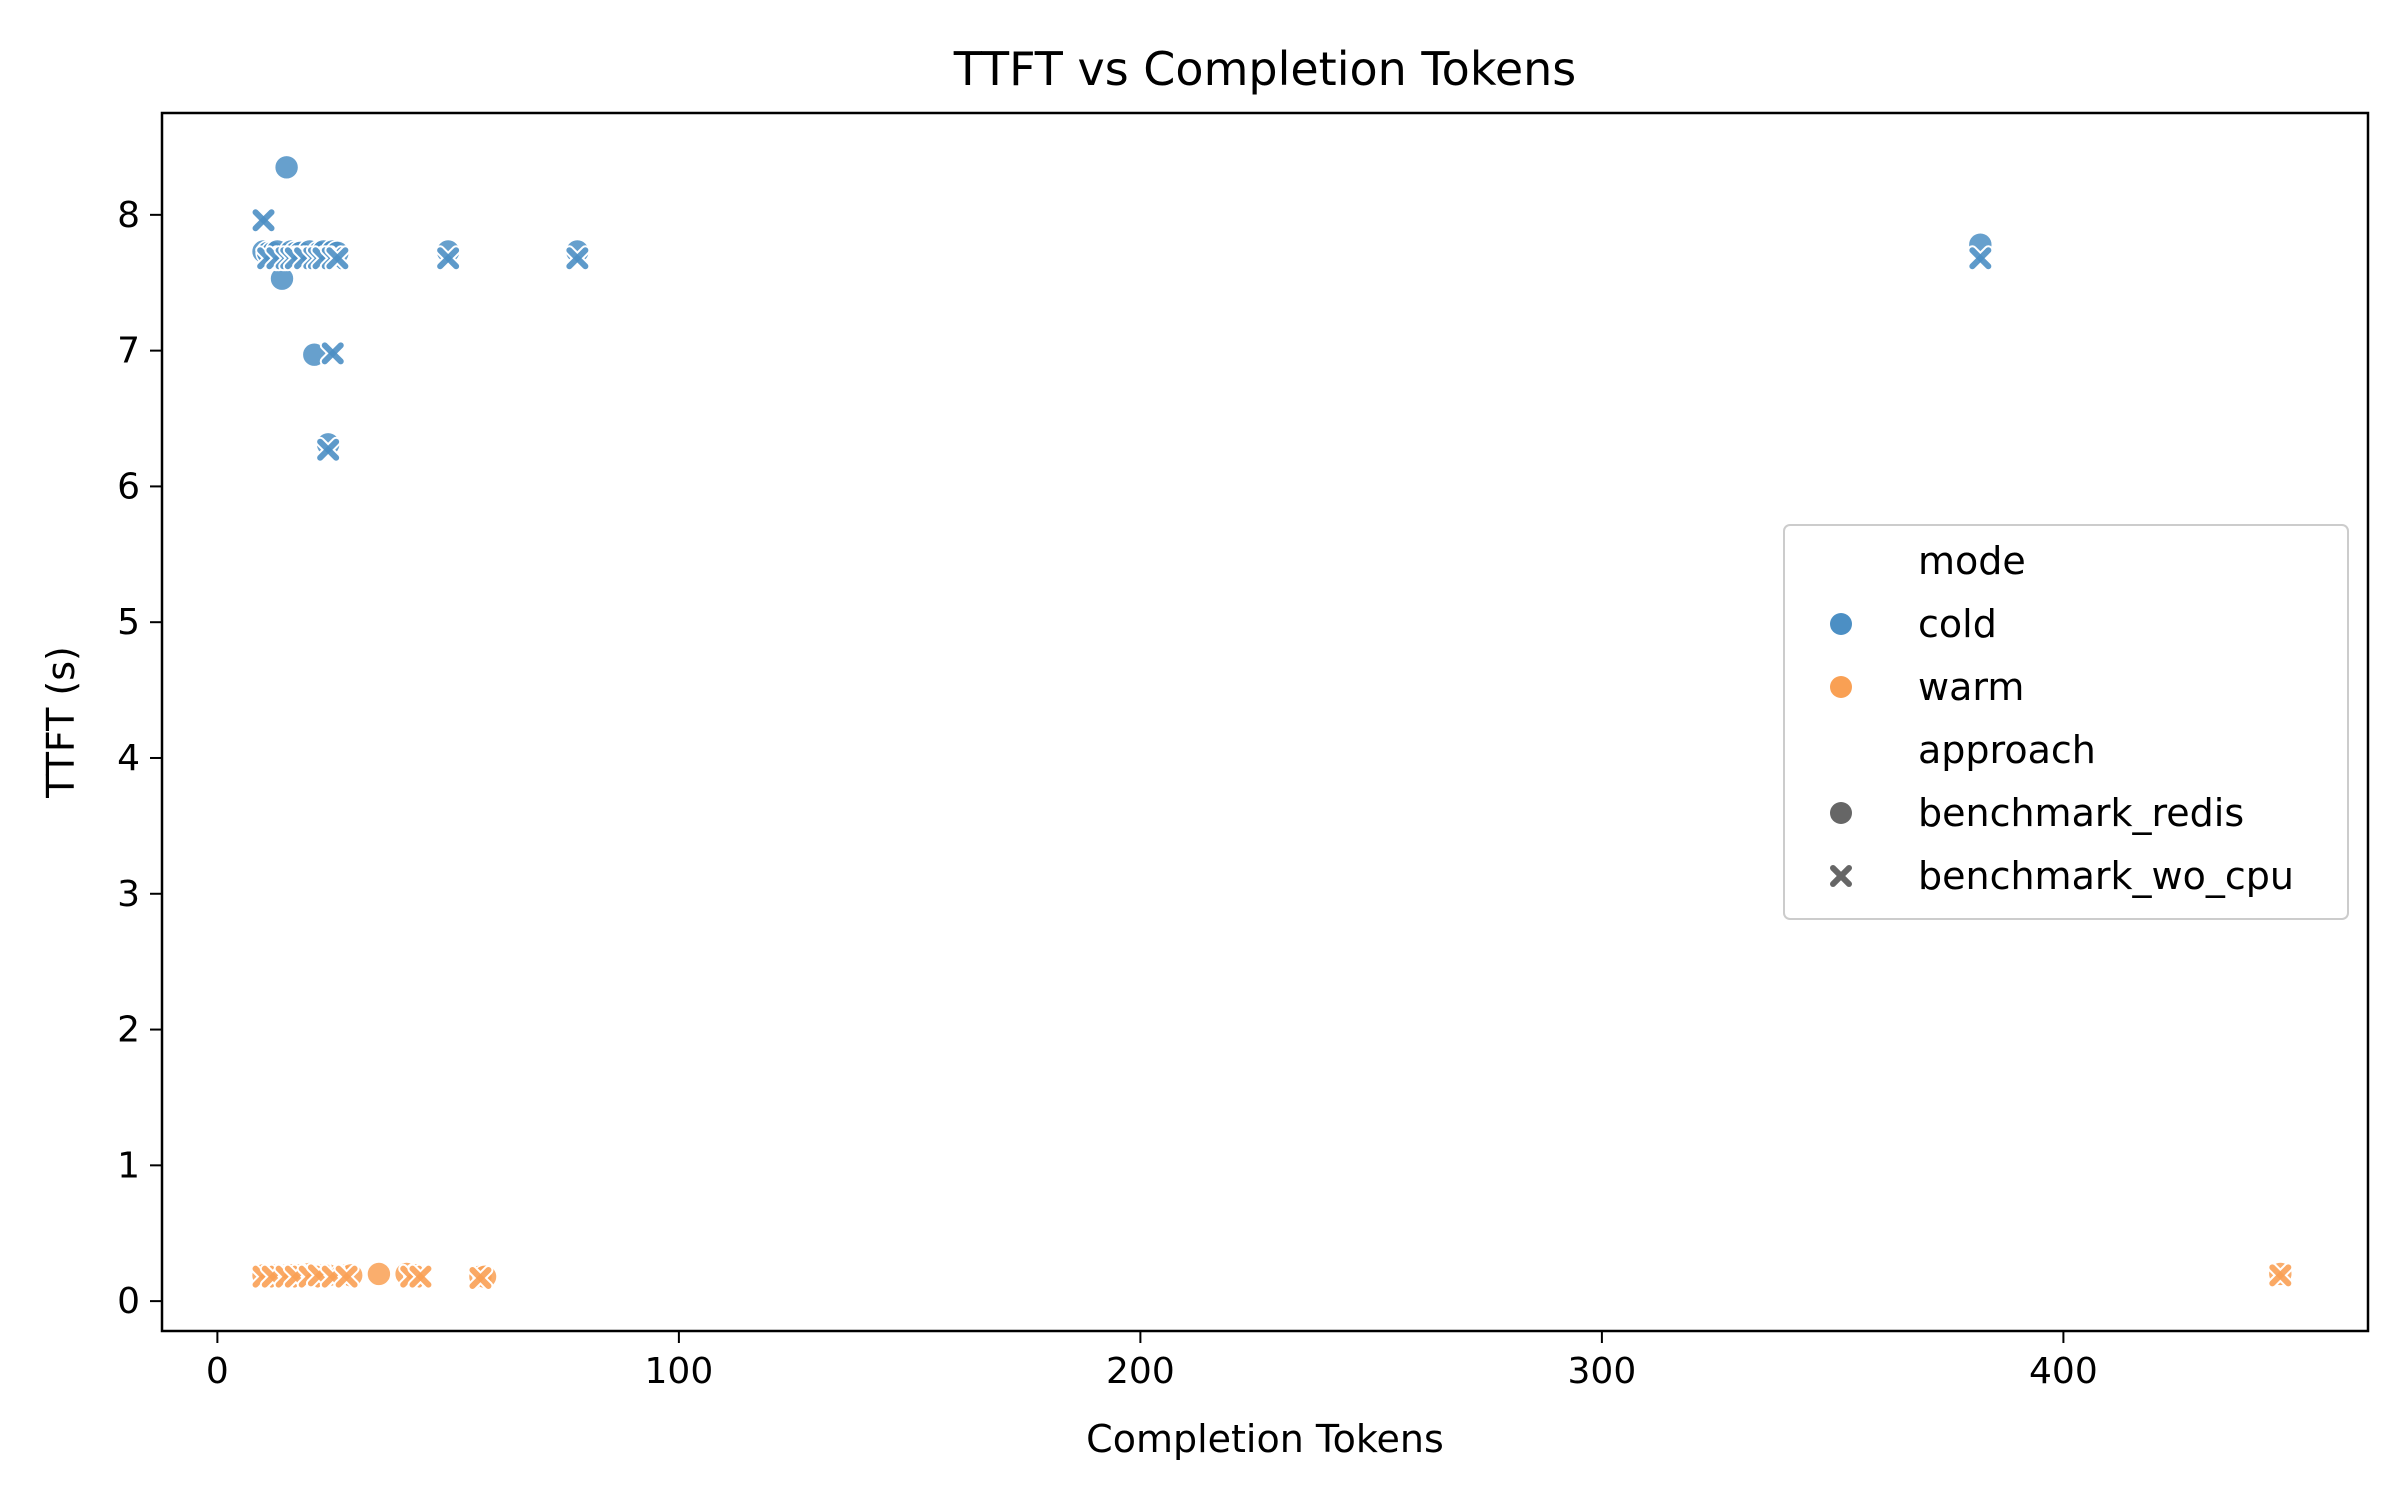 This screenshot has height=1500, width=2400. I want to click on x-tick-label: 200, so click(1140, 1371).